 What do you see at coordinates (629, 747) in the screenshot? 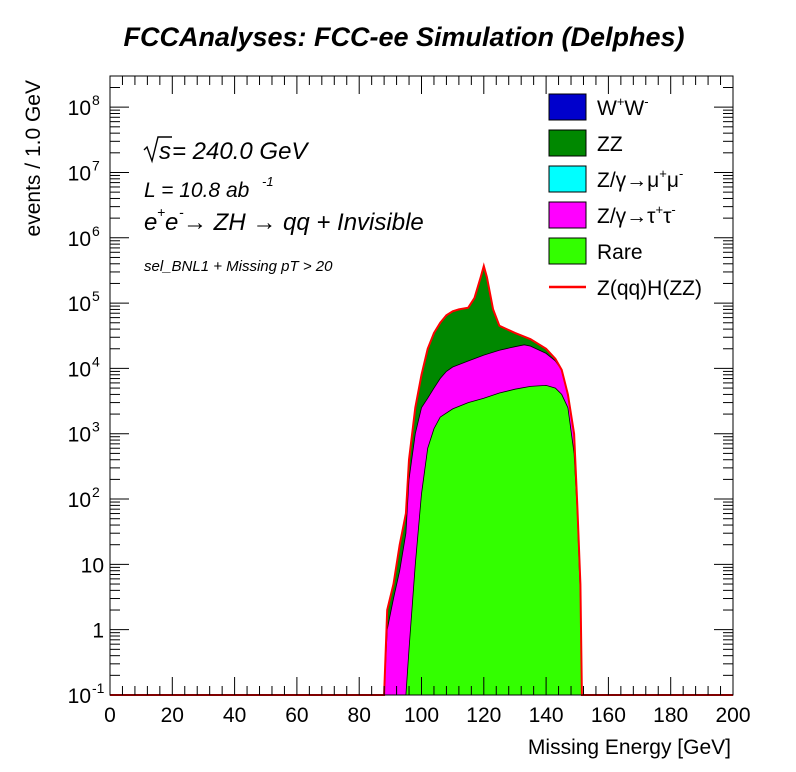
I see `x-axis-label: Missing Energy [GeV]` at bounding box center [629, 747].